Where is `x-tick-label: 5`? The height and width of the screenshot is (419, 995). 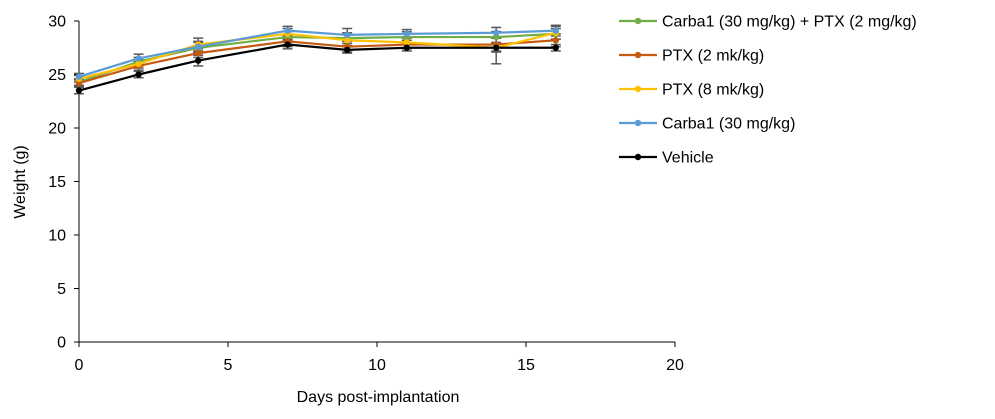 x-tick-label: 5 is located at coordinates (228, 365).